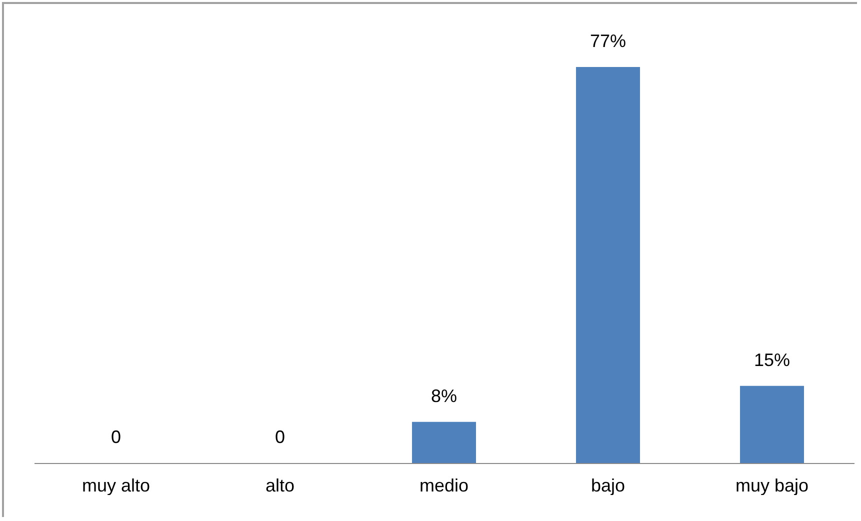  I want to click on x-tick-label: alto, so click(280, 486).